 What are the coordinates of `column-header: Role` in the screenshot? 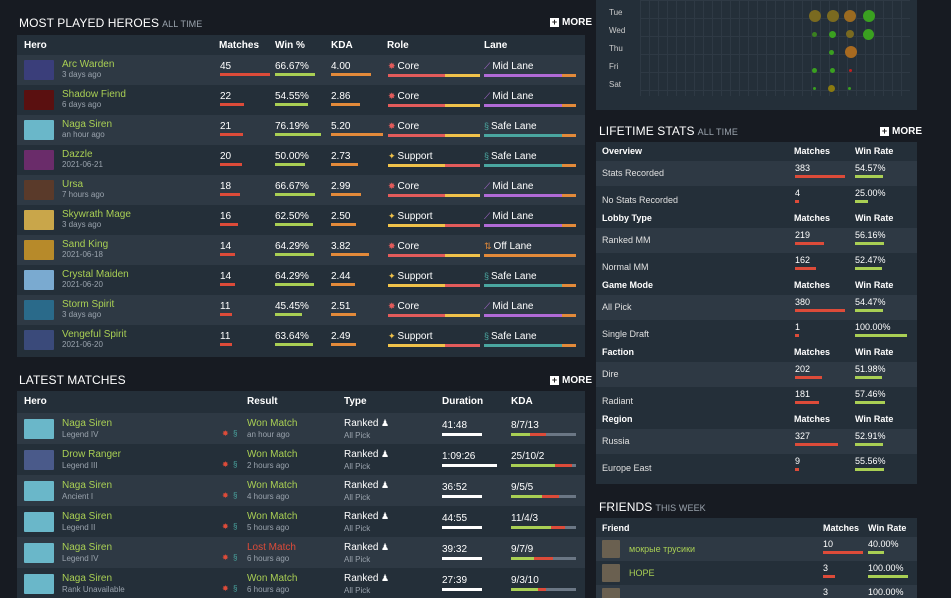 It's located at (398, 45).